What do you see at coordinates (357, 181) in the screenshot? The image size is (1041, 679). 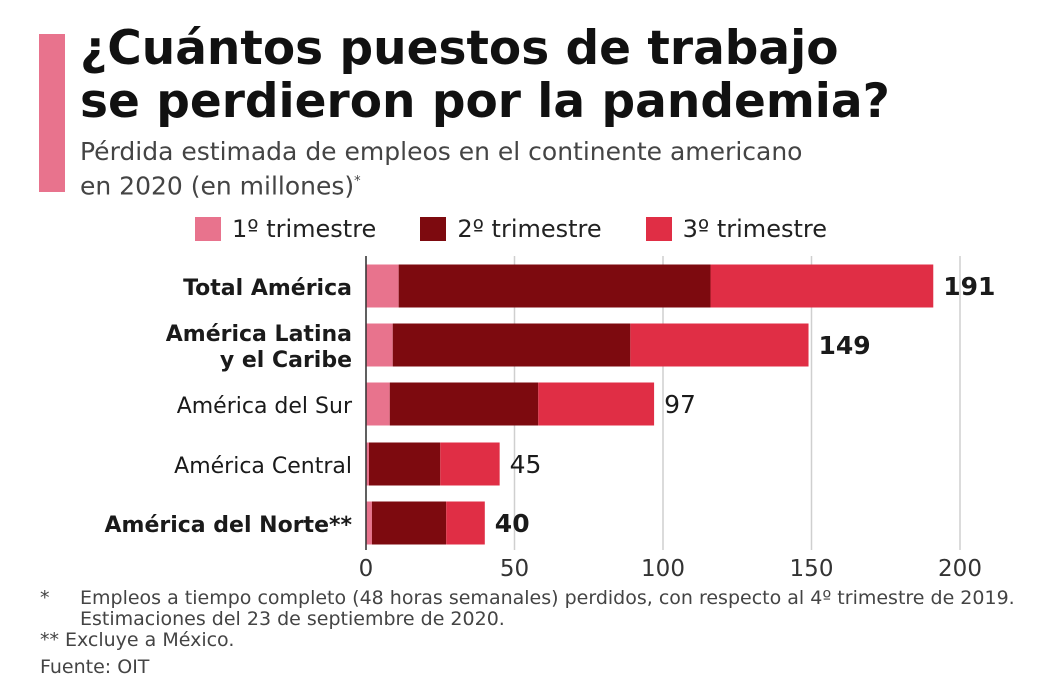 I see `subtitle-footnote-mark: *` at bounding box center [357, 181].